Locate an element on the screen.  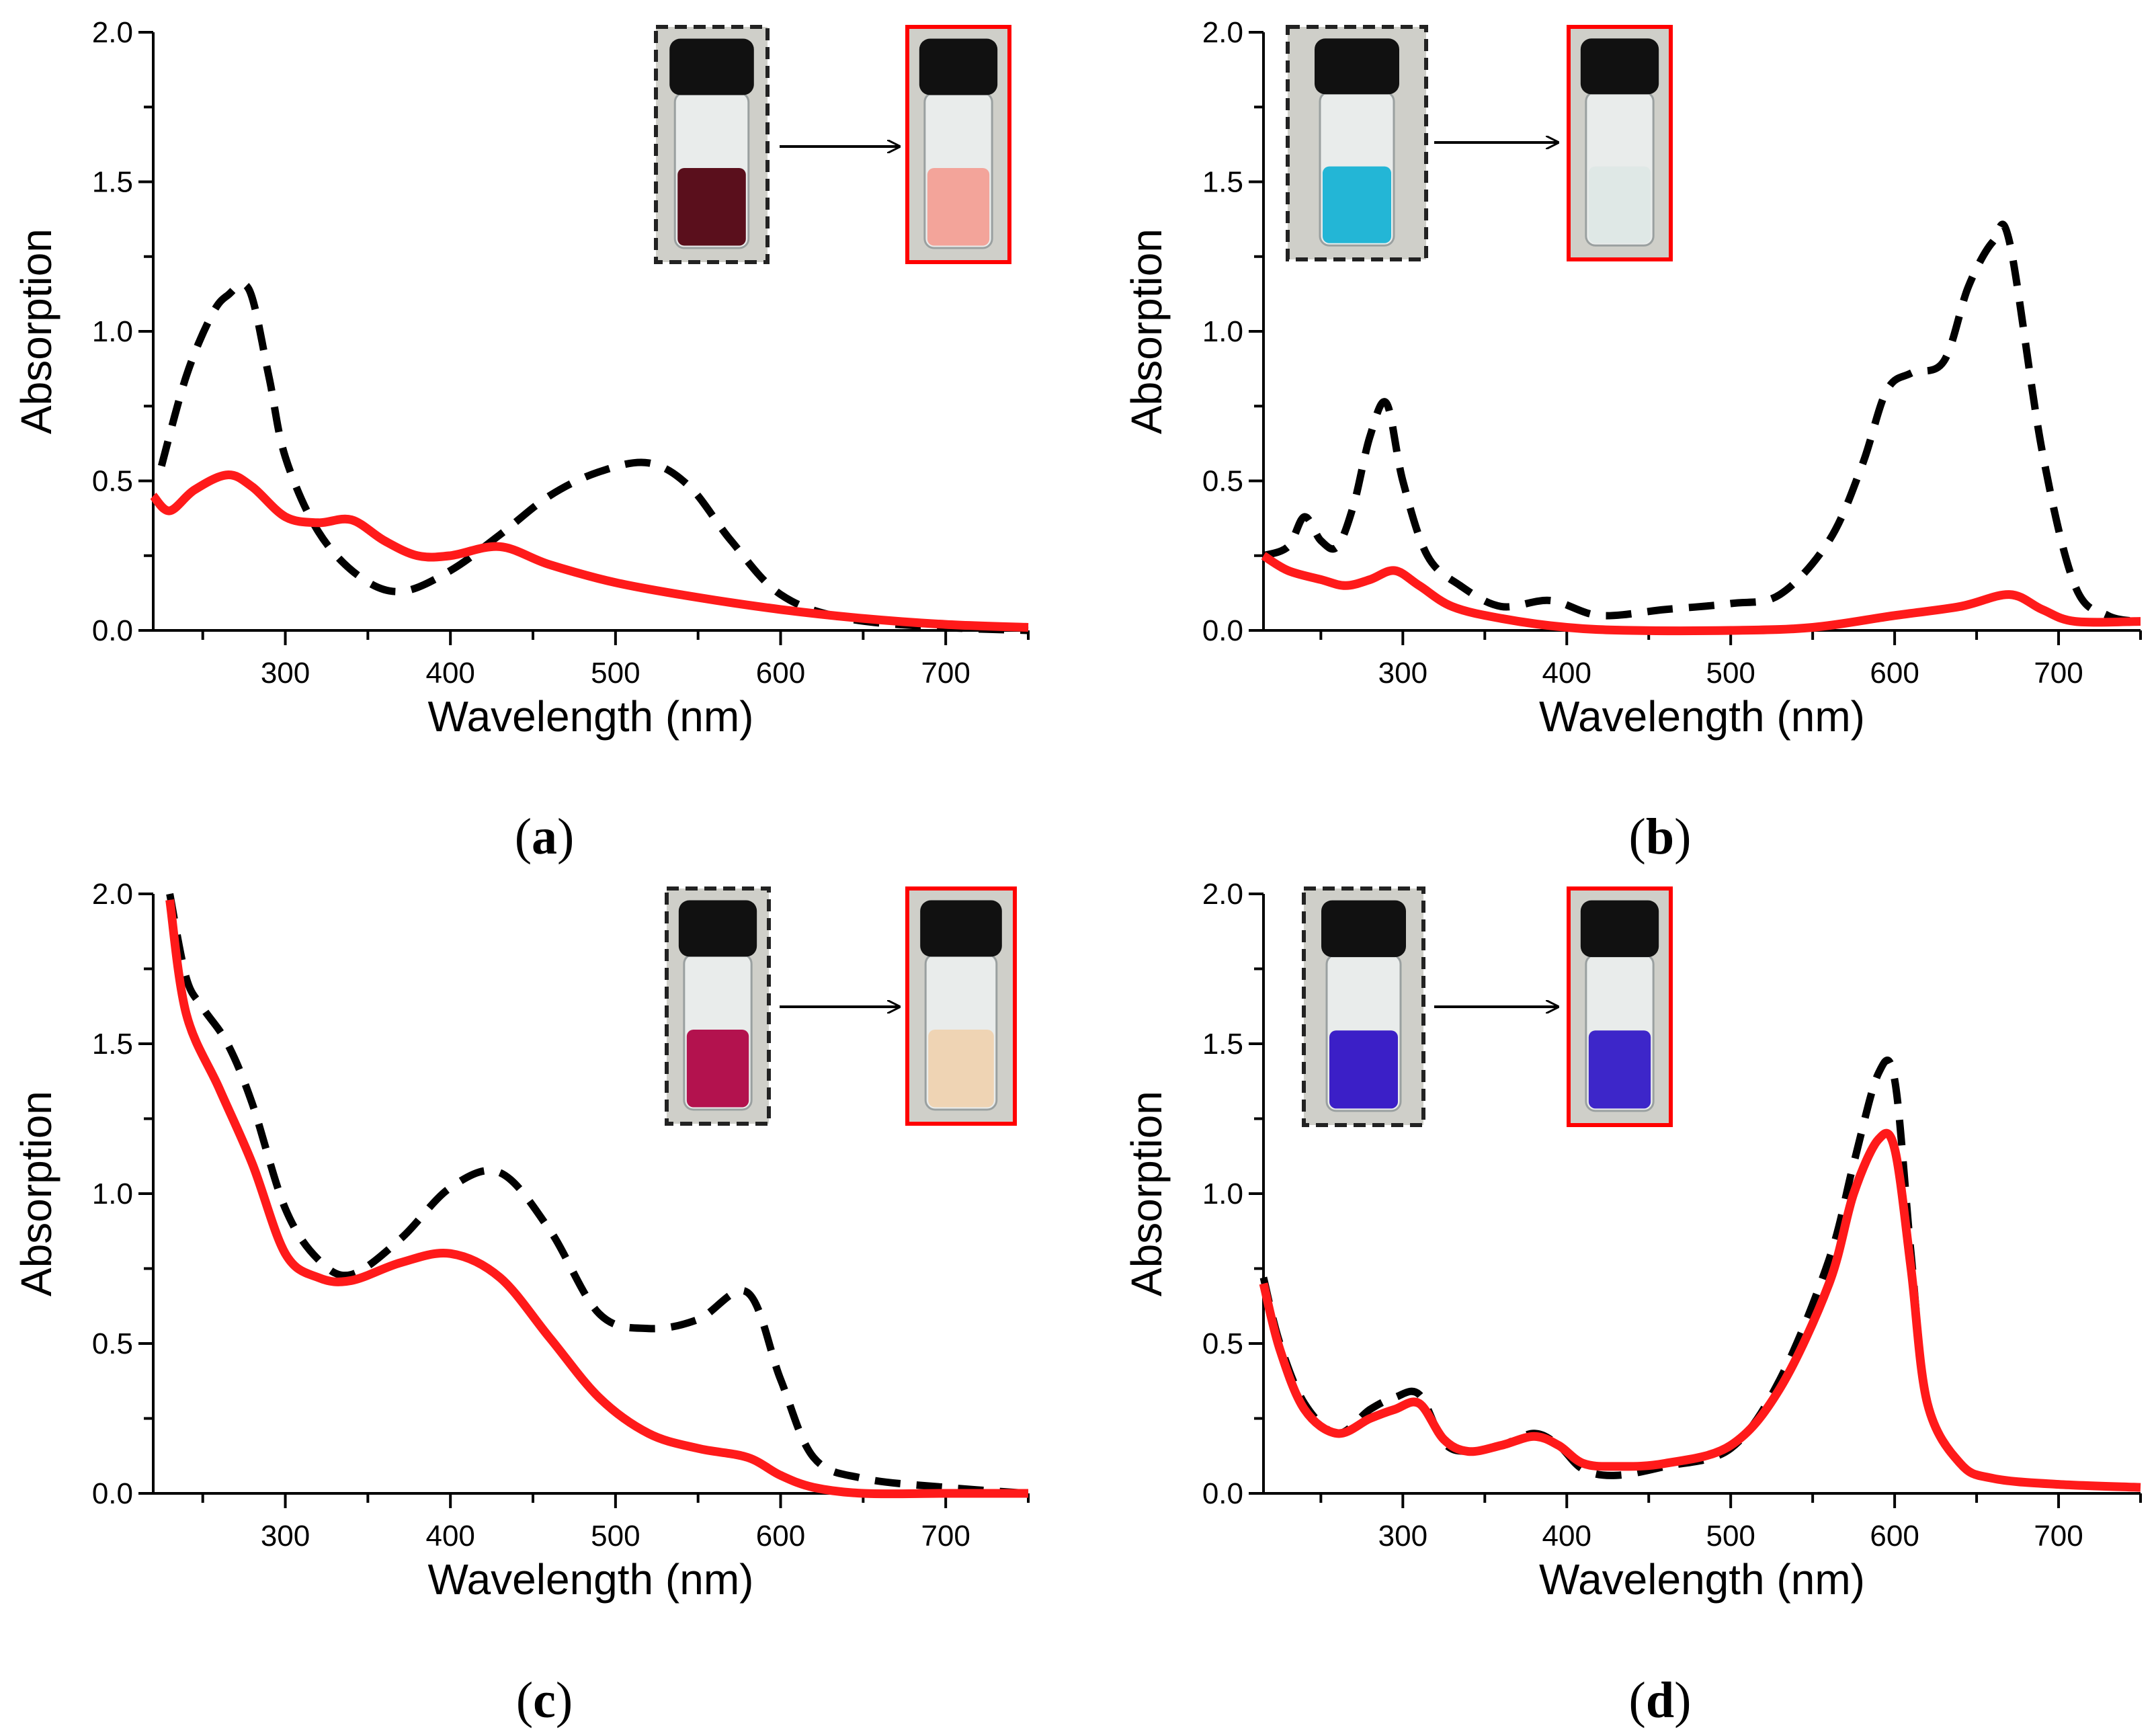
panel-d-letter: d is located at coordinates (1660, 1700).